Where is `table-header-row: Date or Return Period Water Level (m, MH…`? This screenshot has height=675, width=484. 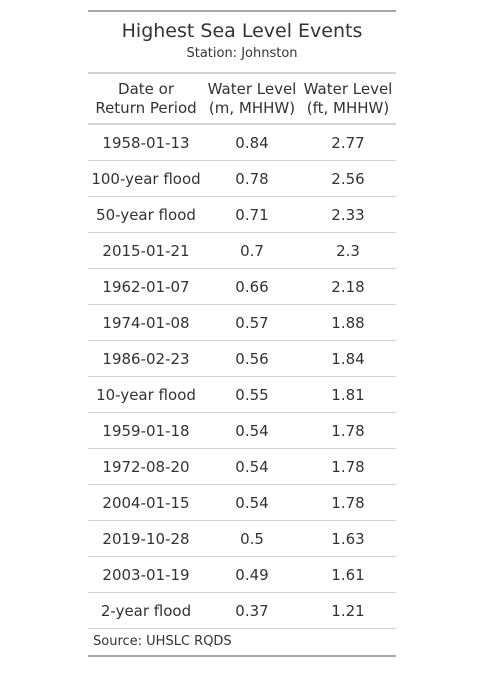
table-header-row: Date or Return Period Water Level (m, MH… is located at coordinates (242, 99).